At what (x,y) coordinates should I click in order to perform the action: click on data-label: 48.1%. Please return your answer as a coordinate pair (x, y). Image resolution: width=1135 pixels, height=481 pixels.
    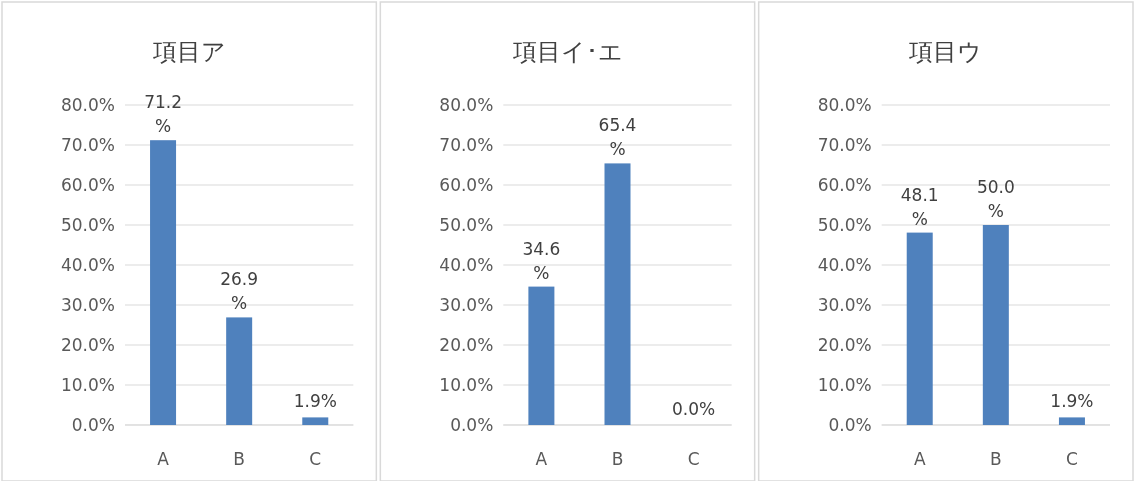
    Looking at the image, I should click on (919, 206).